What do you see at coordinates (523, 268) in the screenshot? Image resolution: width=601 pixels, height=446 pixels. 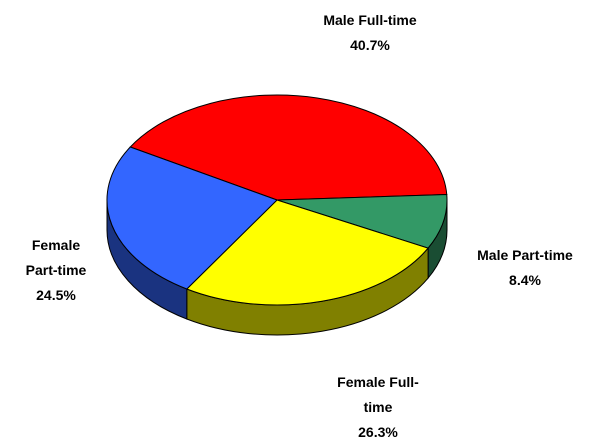 I see `data-label: Male Part-time 8.4%` at bounding box center [523, 268].